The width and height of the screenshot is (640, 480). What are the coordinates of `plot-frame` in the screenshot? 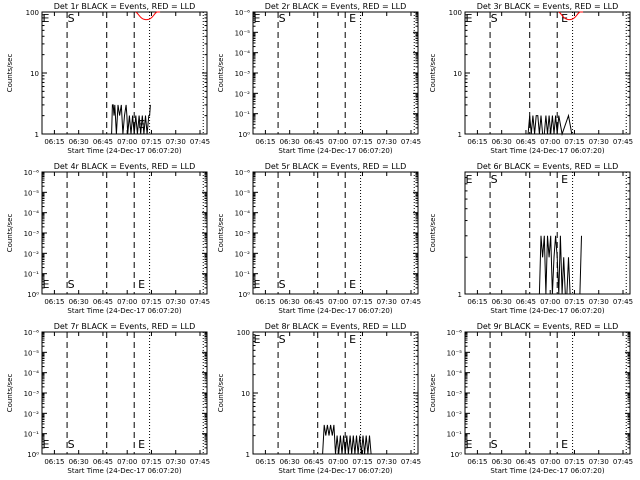 It's located at (547, 233).